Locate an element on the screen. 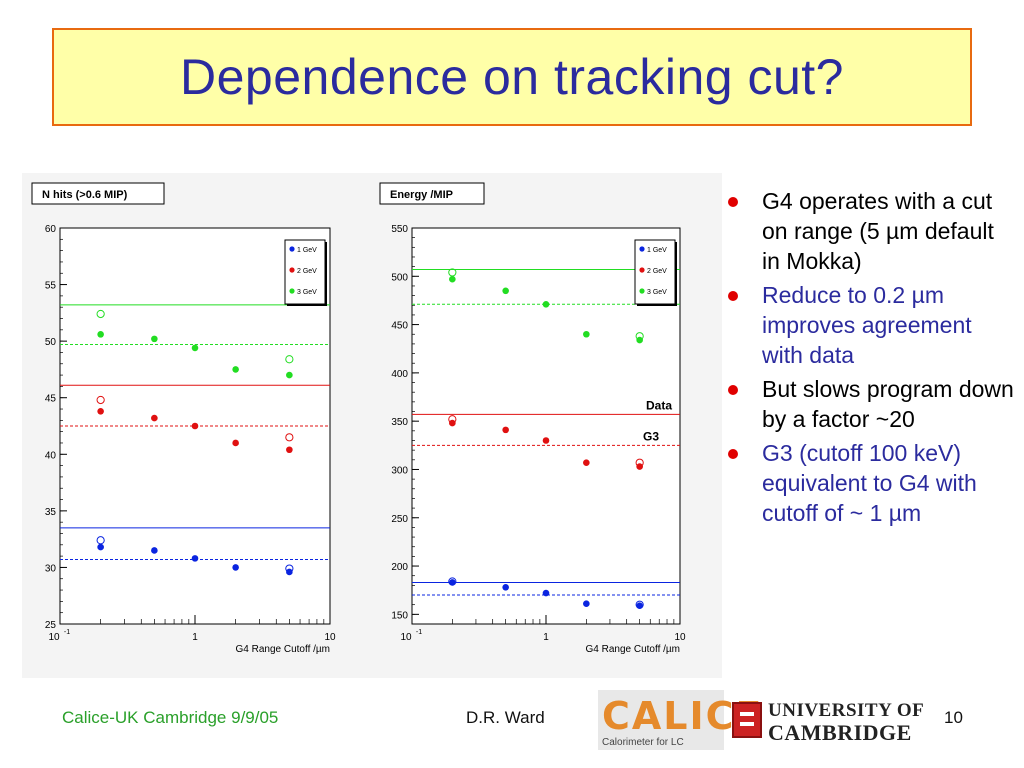 Image resolution: width=1024 pixels, height=768 pixels. page-number: 10 is located at coordinates (953, 717).